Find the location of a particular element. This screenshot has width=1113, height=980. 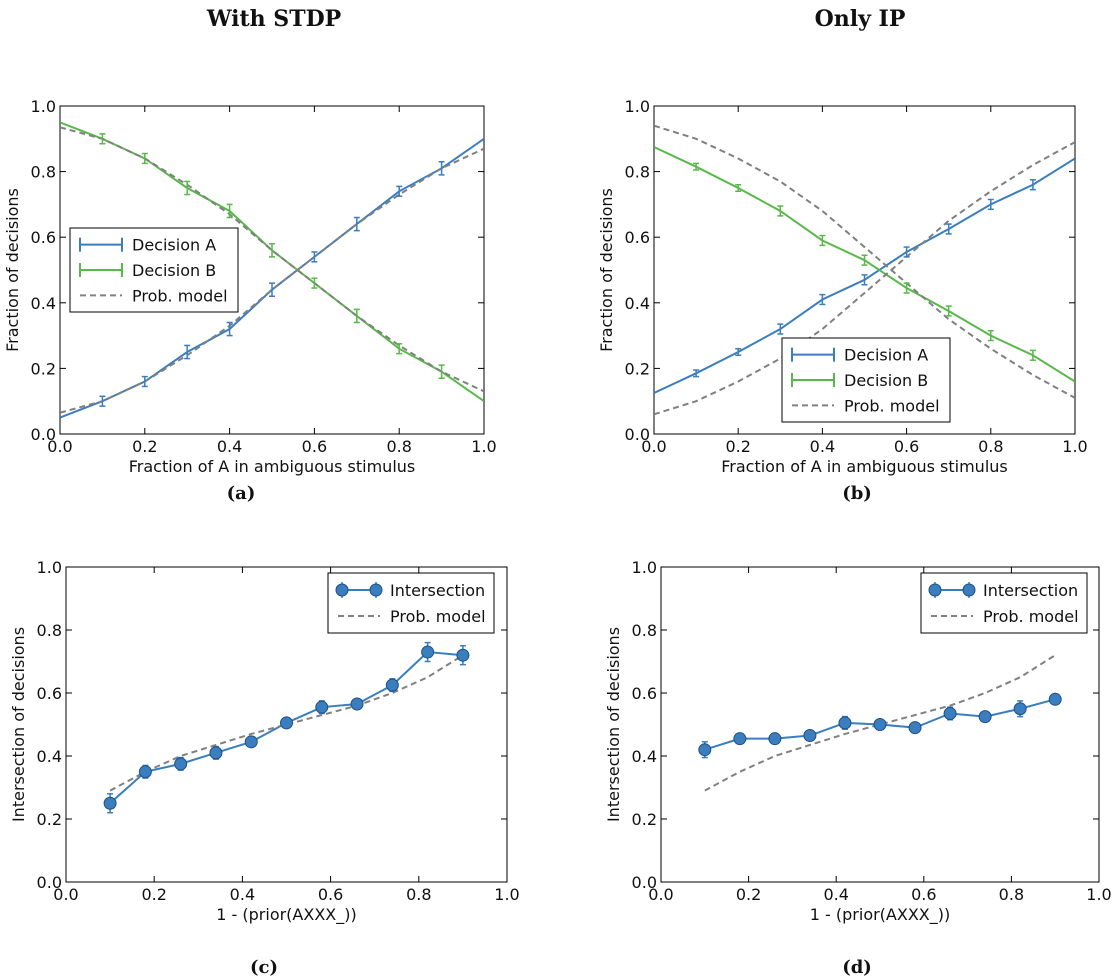

legend-label: Decision B is located at coordinates (174, 270).